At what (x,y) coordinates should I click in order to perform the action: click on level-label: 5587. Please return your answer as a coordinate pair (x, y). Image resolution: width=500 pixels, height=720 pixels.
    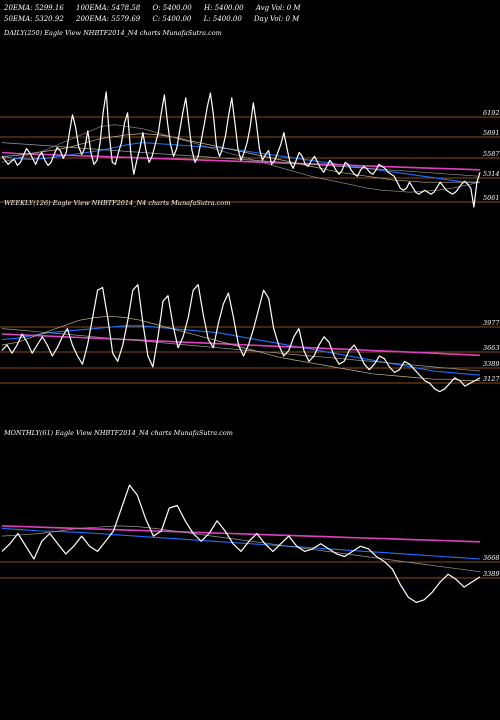
    Looking at the image, I should click on (491, 154).